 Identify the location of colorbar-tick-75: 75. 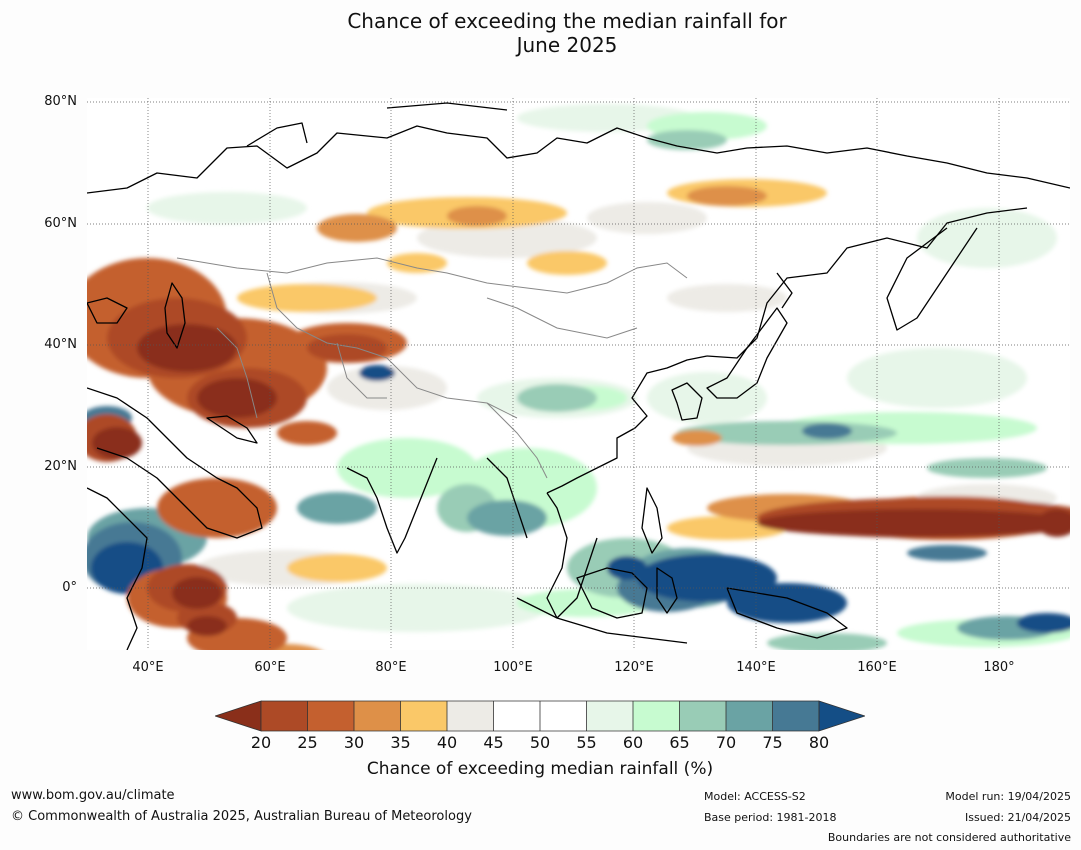
(772, 742).